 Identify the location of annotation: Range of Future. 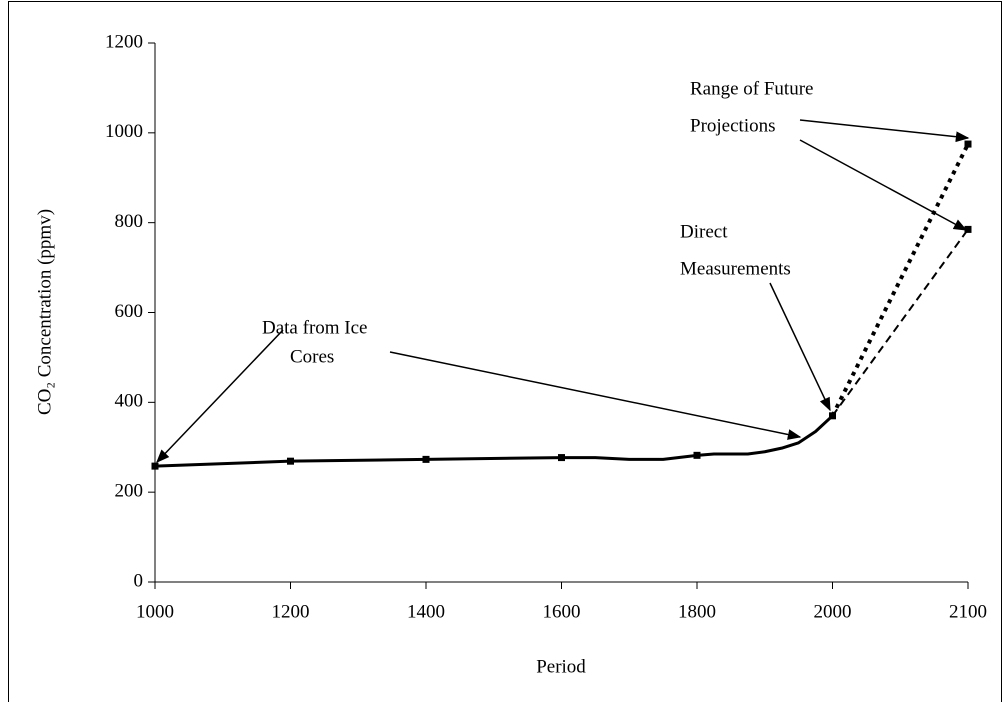
(751, 88).